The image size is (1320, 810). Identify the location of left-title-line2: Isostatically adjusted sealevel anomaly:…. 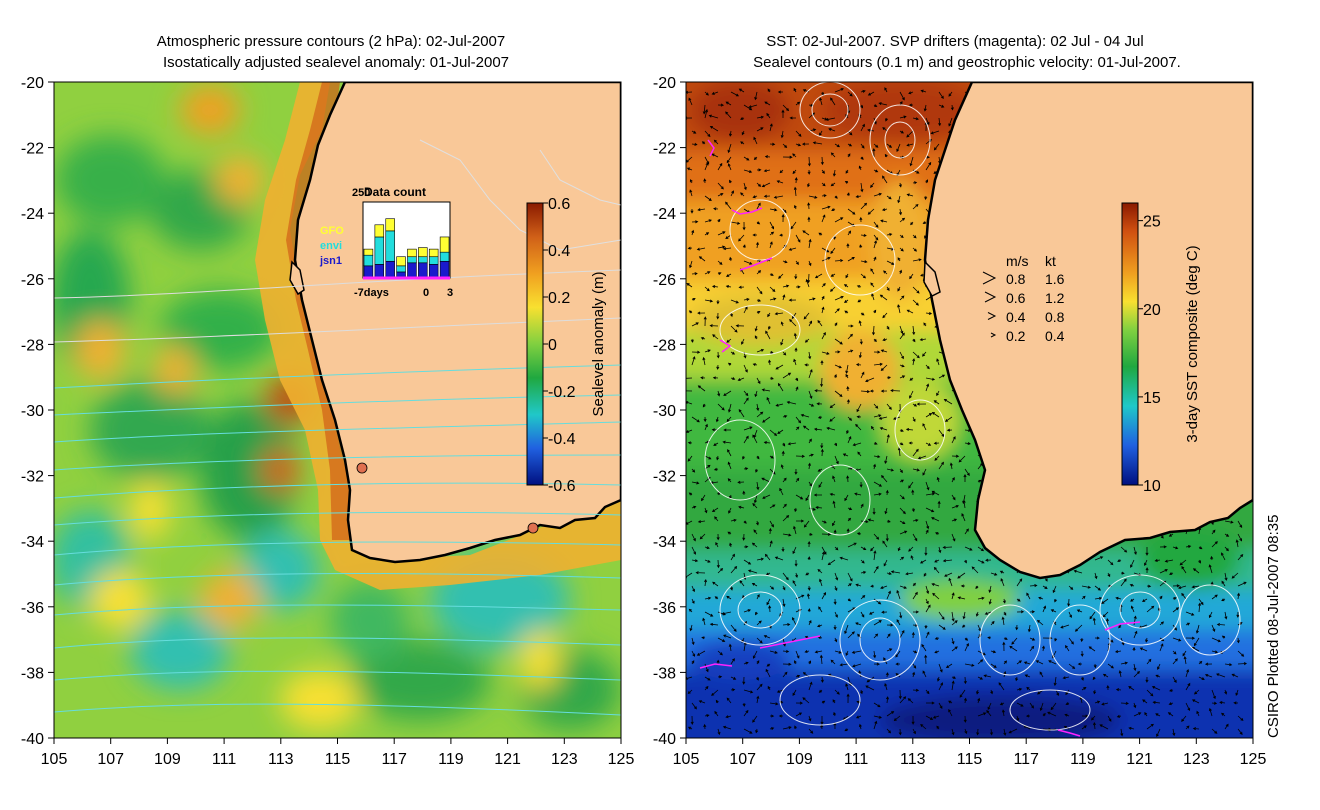
(336, 62).